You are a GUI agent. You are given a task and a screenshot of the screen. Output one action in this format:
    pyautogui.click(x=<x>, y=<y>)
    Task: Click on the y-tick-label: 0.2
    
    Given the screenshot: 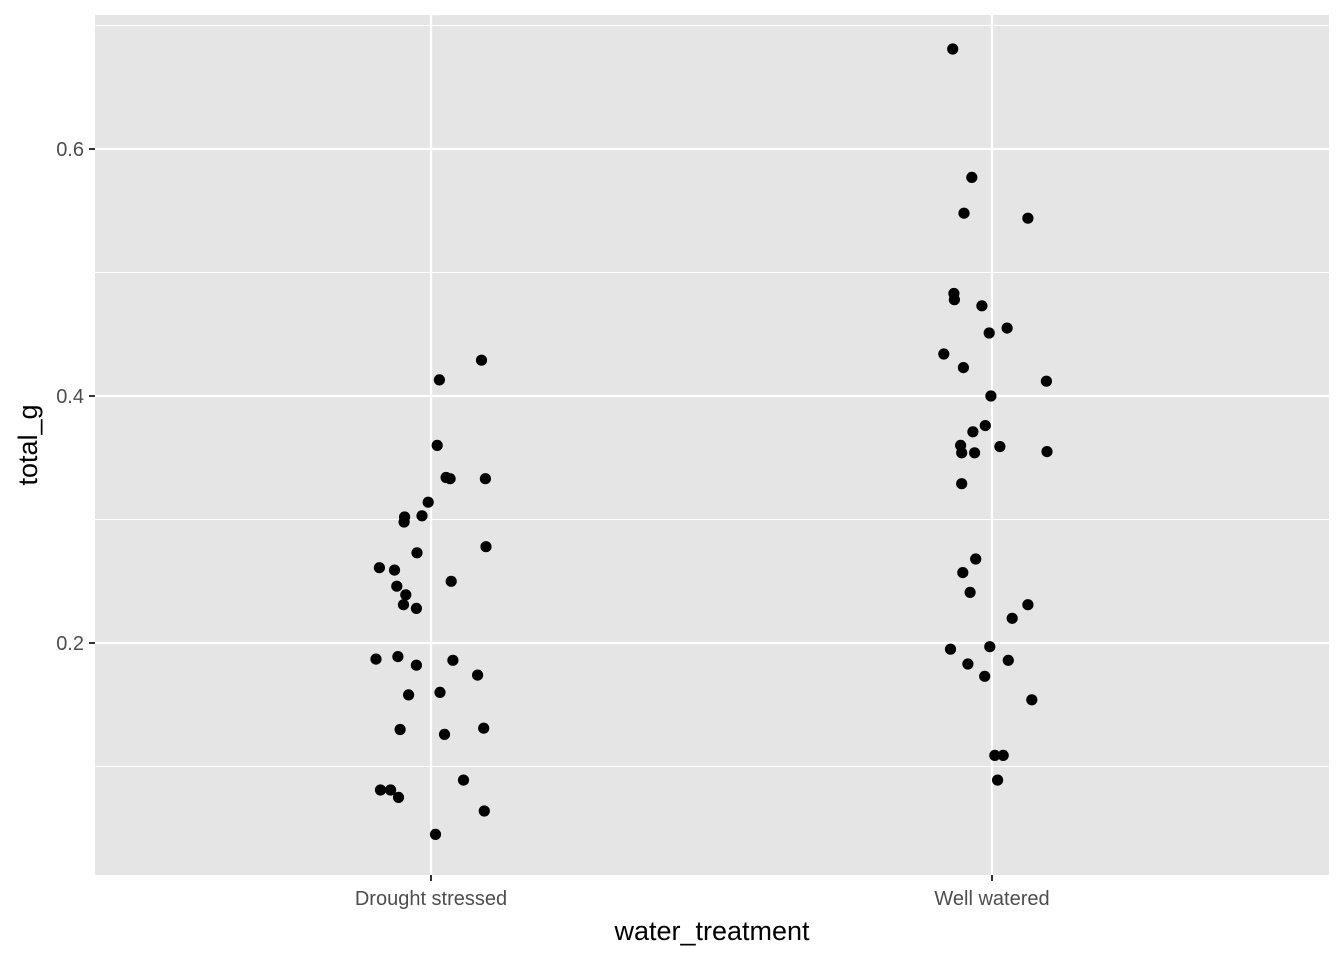 What is the action you would take?
    pyautogui.click(x=70, y=644)
    